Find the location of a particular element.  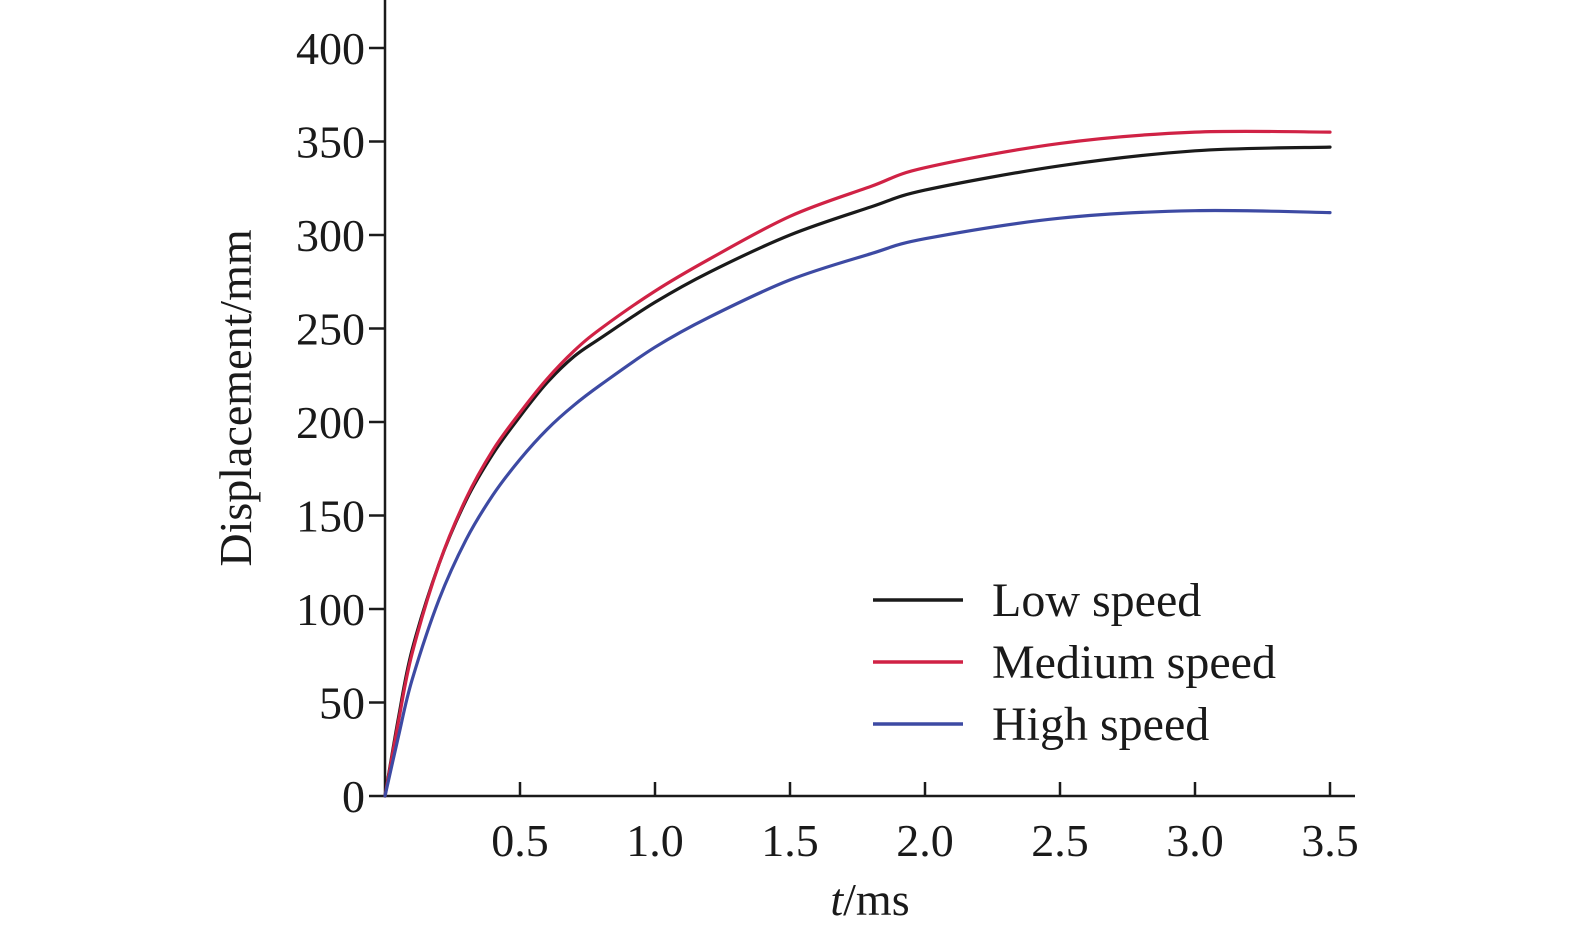

y-tick-label: 50 is located at coordinates (342, 703).